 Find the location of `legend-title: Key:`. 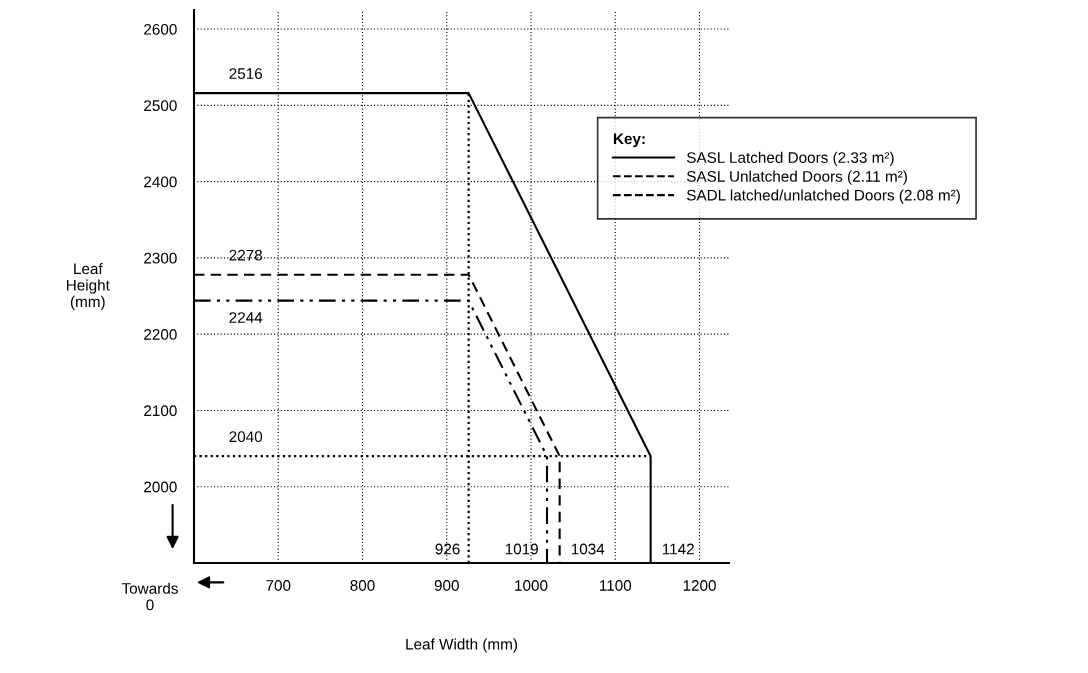

legend-title: Key: is located at coordinates (629, 140).